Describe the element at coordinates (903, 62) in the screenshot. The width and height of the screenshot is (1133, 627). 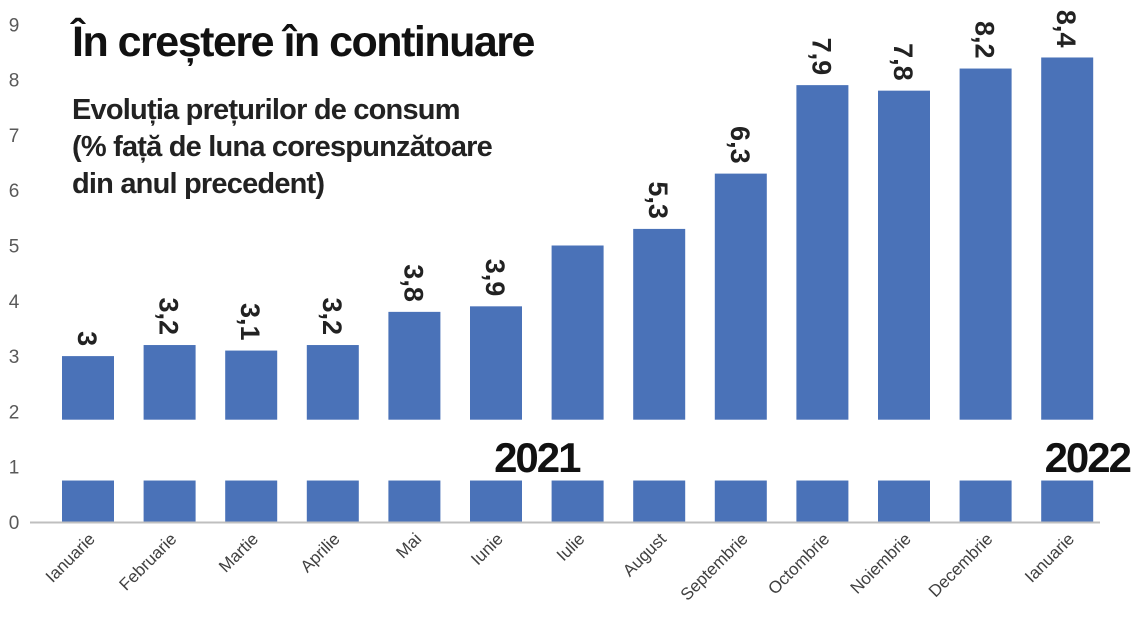
I see `data-label: 7,8` at that location.